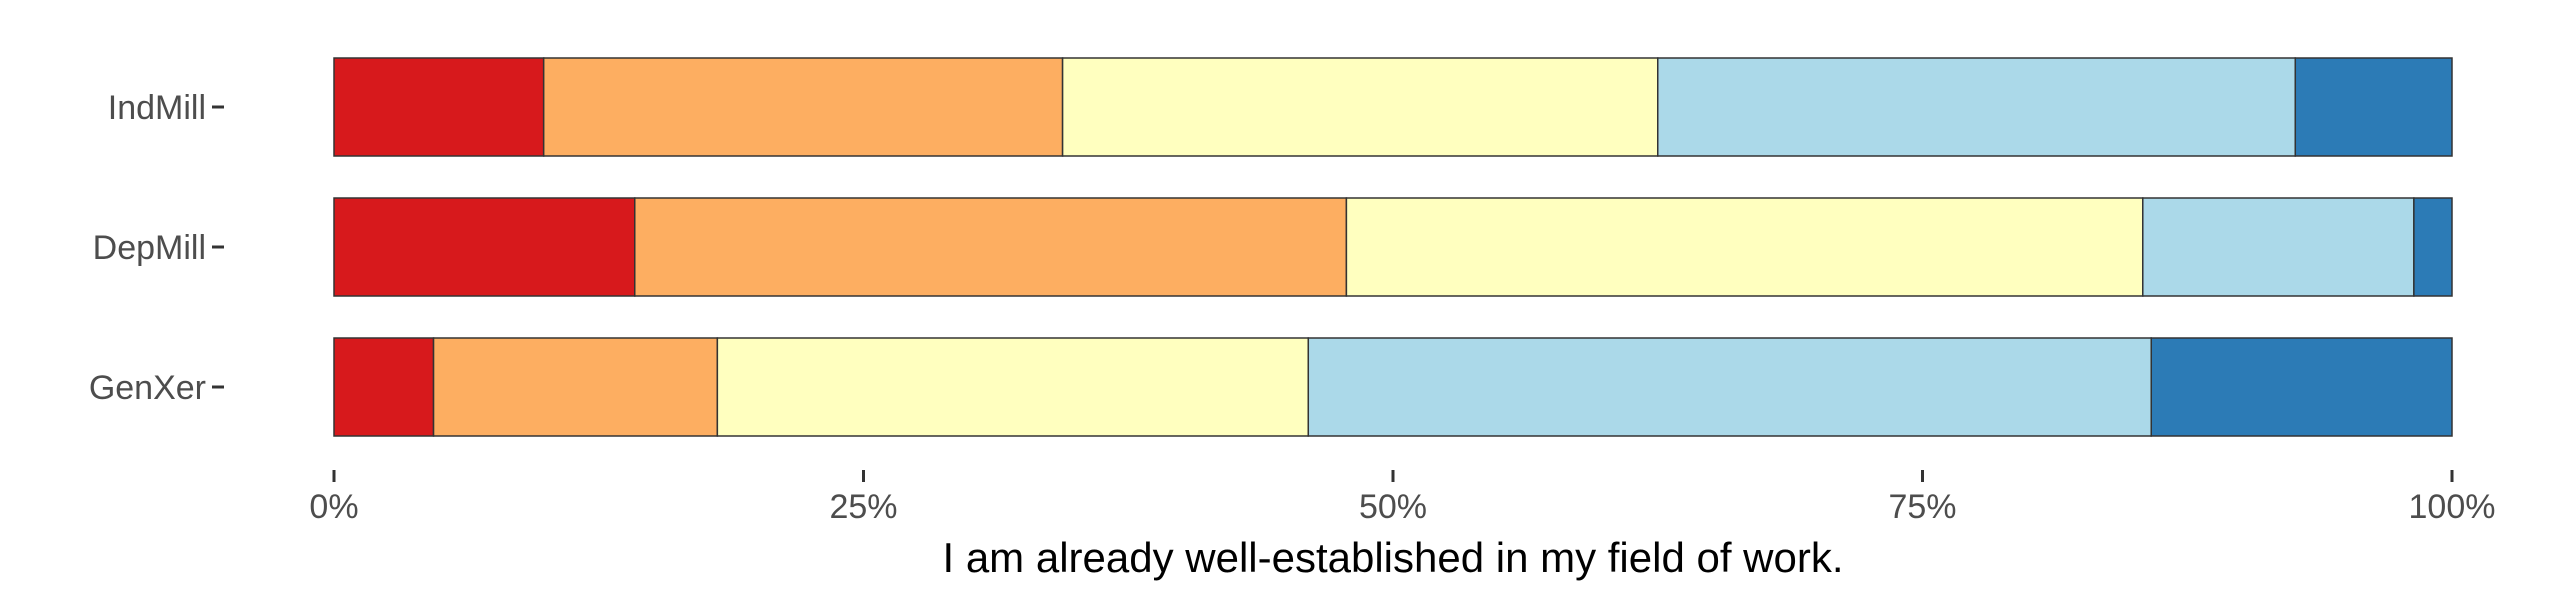 This screenshot has width=2550, height=600. I want to click on x-tick-label-75: 75%, so click(1922, 507).